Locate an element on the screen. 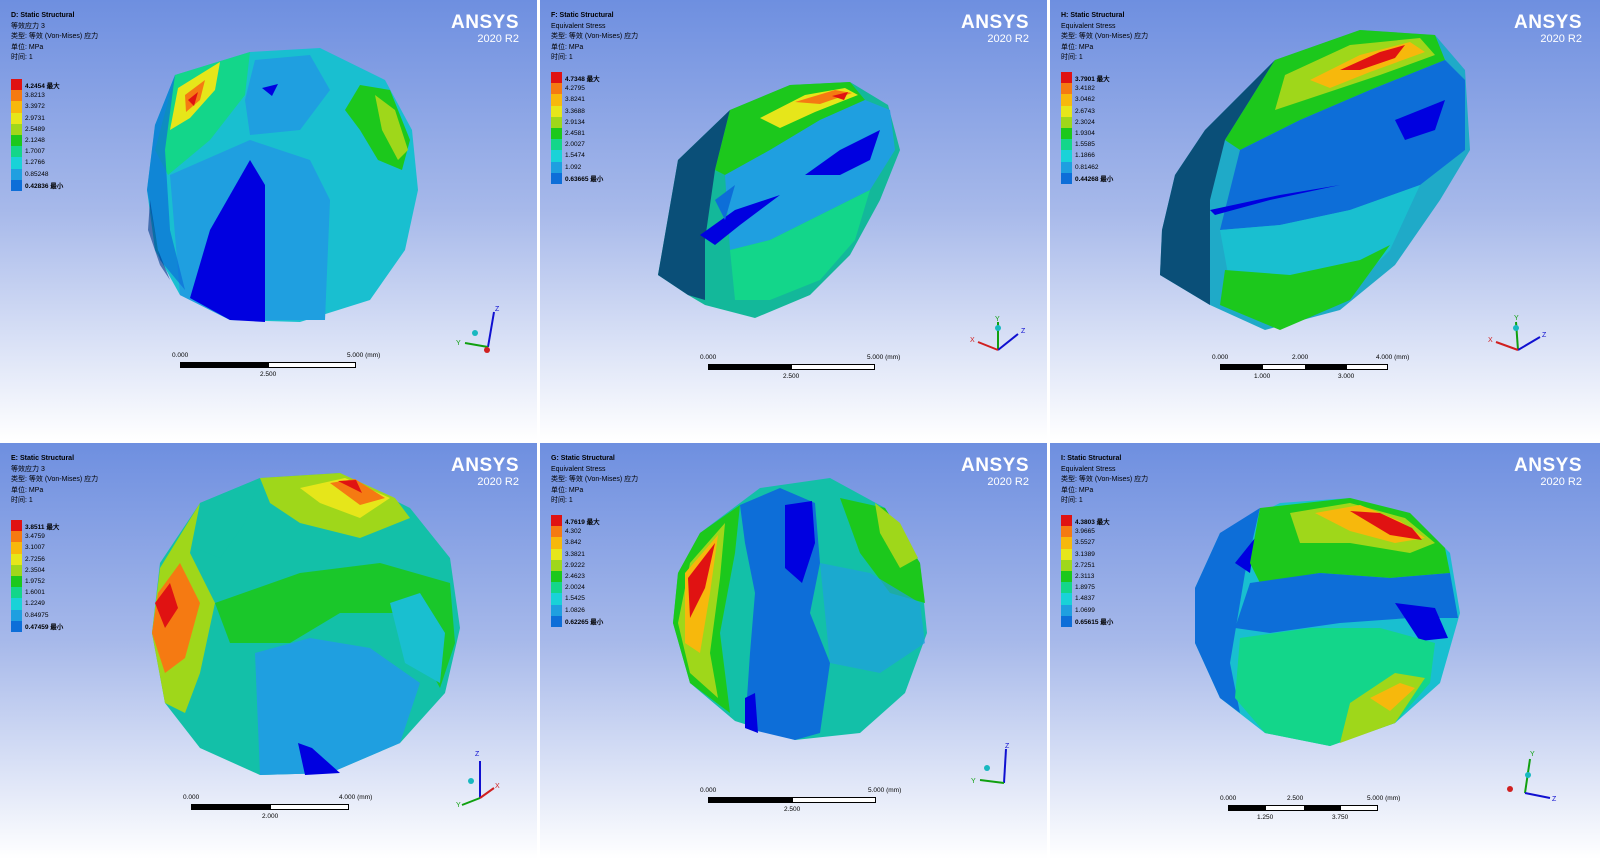 The width and height of the screenshot is (1600, 859). legend-row: 3.0462 is located at coordinates (1087, 100).